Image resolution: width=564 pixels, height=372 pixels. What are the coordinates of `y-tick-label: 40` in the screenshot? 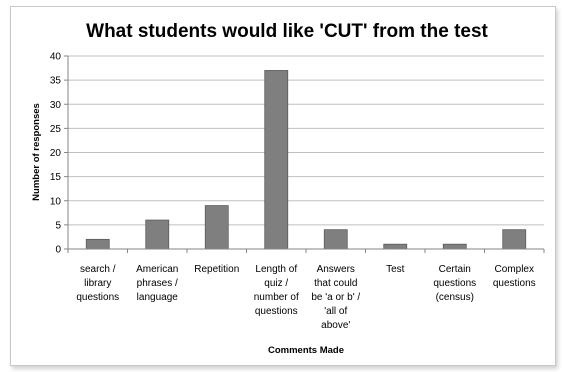 It's located at (56, 57).